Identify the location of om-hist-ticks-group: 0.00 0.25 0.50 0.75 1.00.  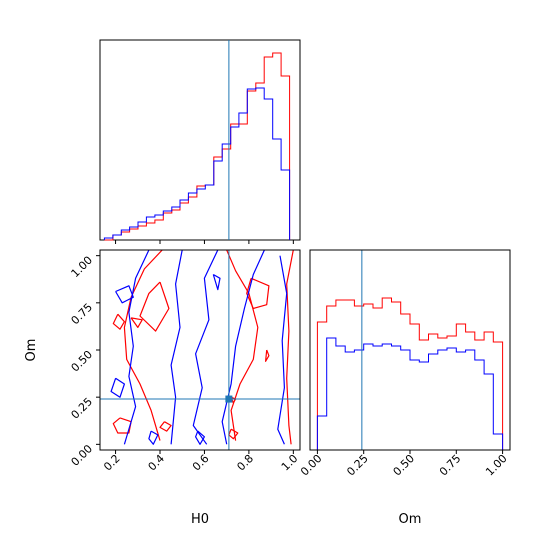
(404, 464).